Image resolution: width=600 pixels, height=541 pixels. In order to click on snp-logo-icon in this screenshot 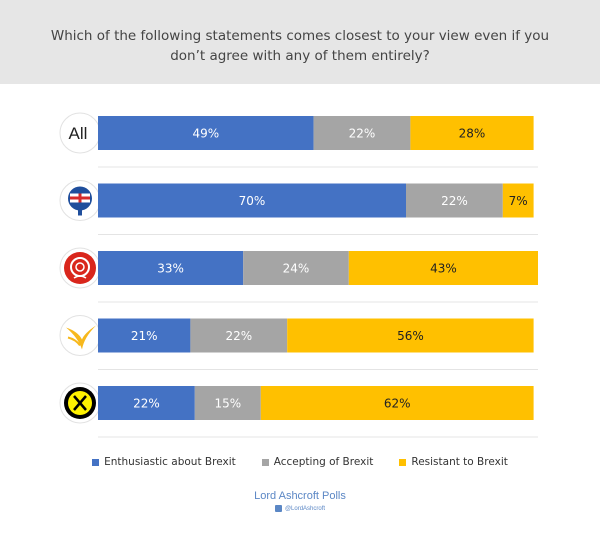, I will do `click(80, 403)`.